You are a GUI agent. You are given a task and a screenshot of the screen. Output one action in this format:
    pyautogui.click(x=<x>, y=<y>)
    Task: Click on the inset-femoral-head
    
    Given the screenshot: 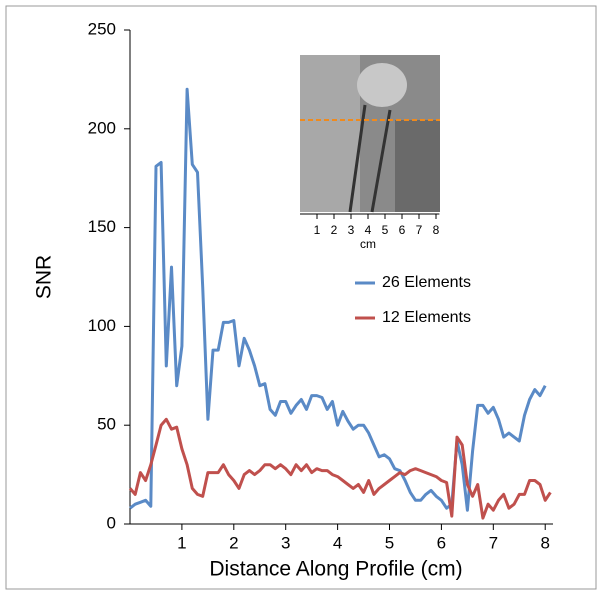 What is the action you would take?
    pyautogui.click(x=382, y=85)
    